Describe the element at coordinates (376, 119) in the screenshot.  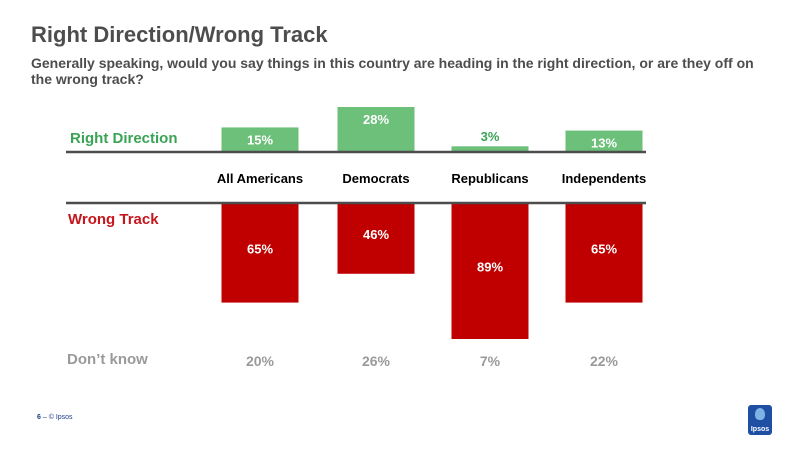
I see `right-direction-label: 28%` at that location.